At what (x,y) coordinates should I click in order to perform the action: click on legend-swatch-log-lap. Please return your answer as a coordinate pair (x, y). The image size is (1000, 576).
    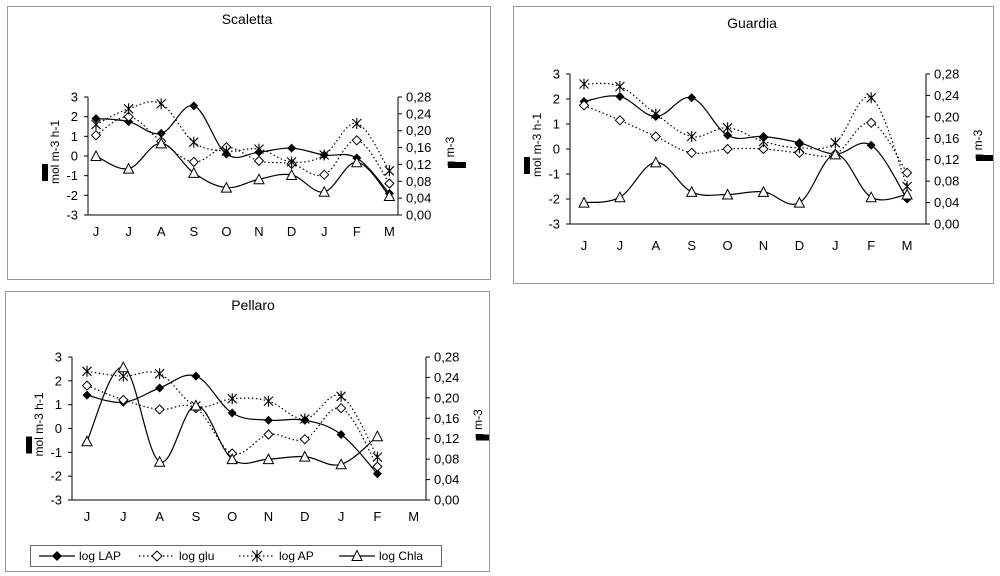
    Looking at the image, I should click on (57, 556).